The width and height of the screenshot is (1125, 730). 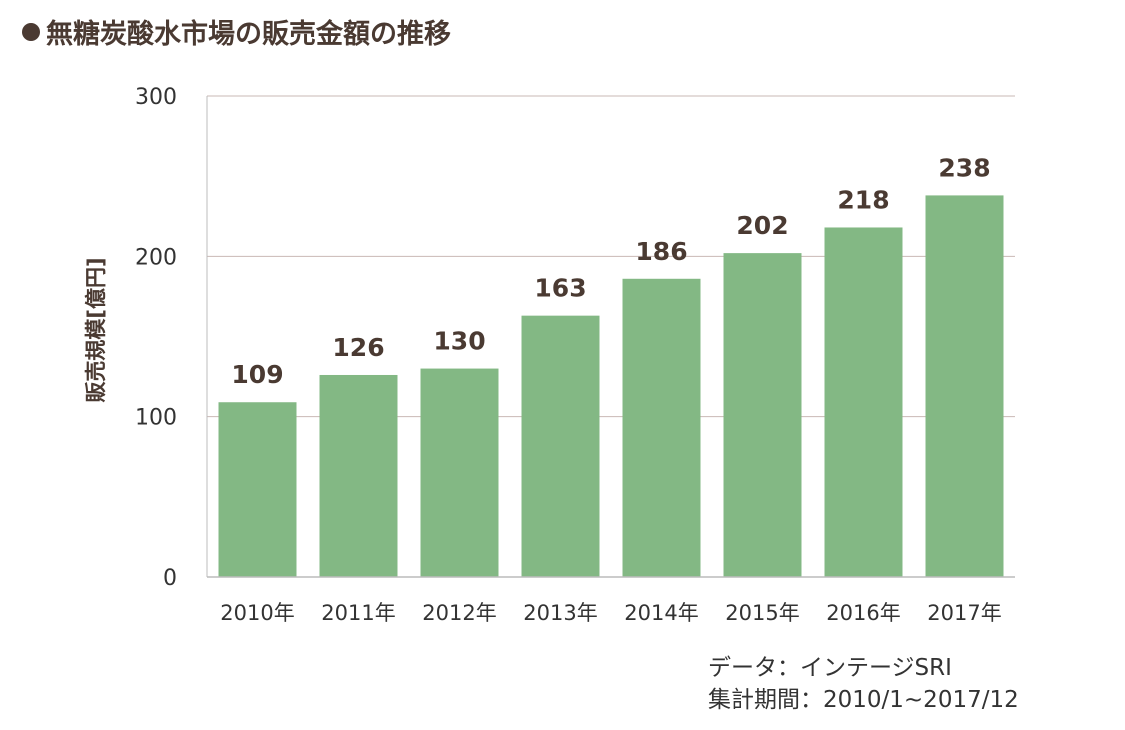 I want to click on x-tick-label: 2010年, so click(x=257, y=613).